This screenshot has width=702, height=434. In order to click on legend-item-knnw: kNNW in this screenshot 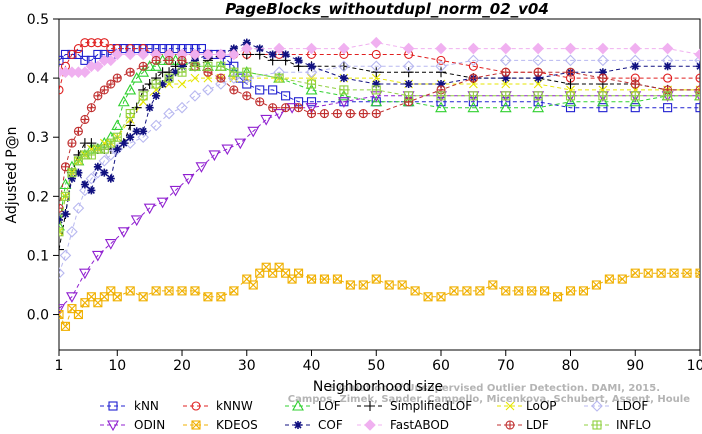, I will do `click(218, 406)`.